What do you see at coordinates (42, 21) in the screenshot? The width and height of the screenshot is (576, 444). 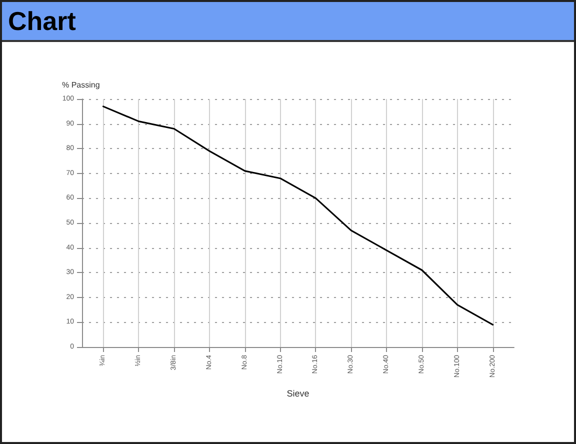 I see `chart-title: Chart` at bounding box center [42, 21].